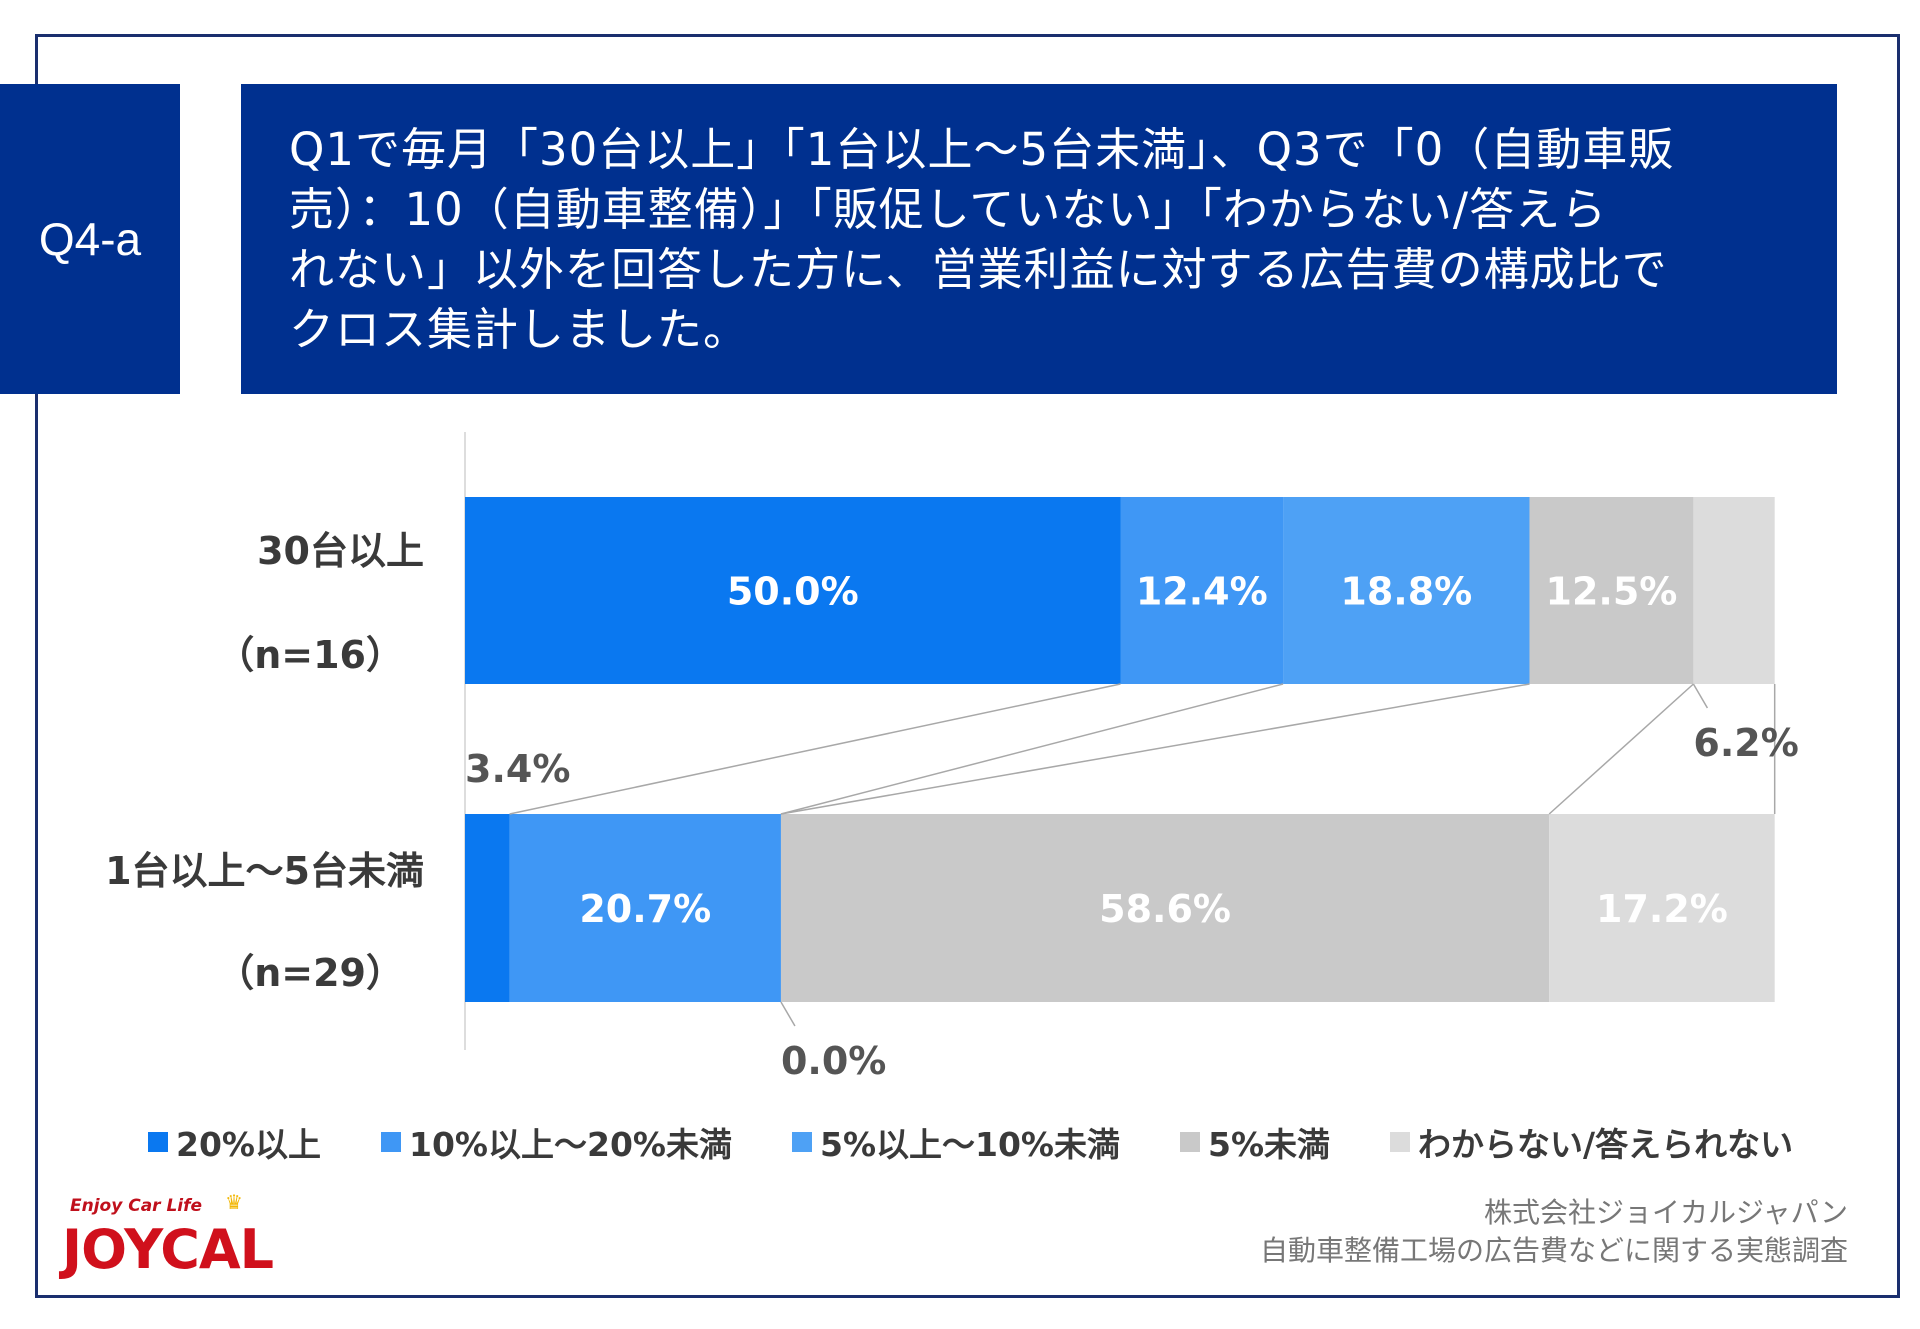  I want to click on legend-label: 5%未満, so click(1269, 1144).